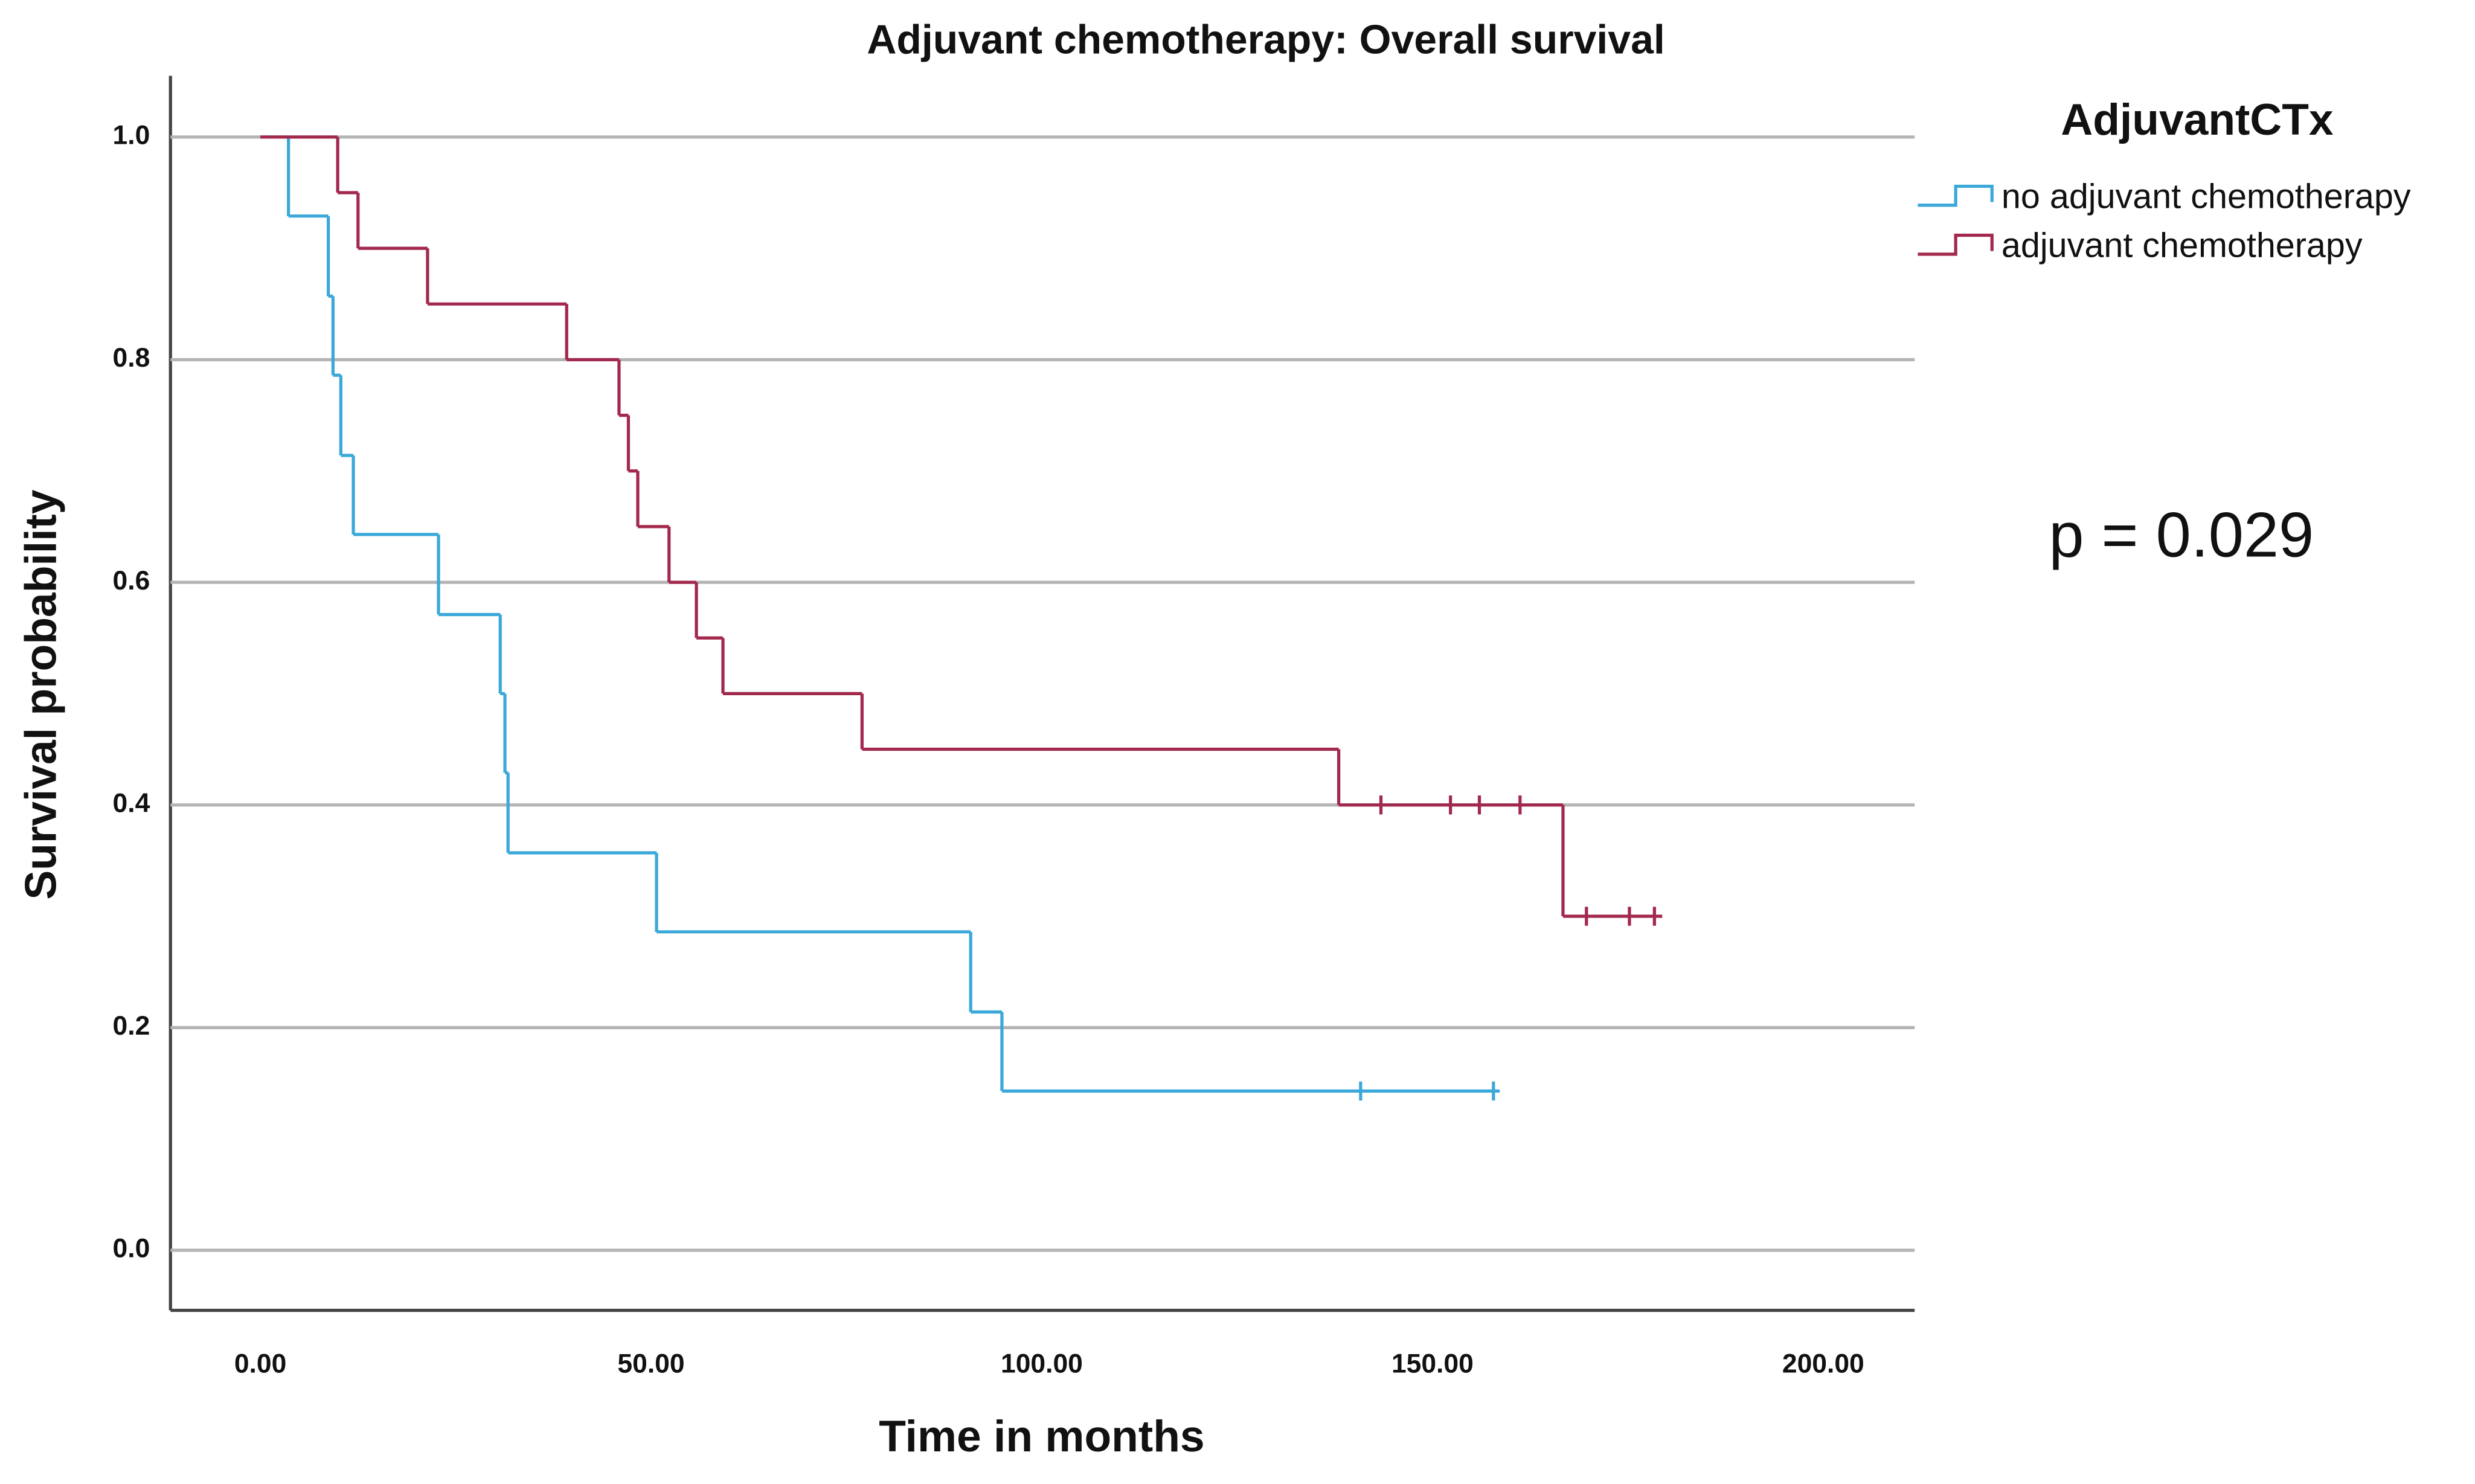  I want to click on y-tick-label: 1.0, so click(131, 135).